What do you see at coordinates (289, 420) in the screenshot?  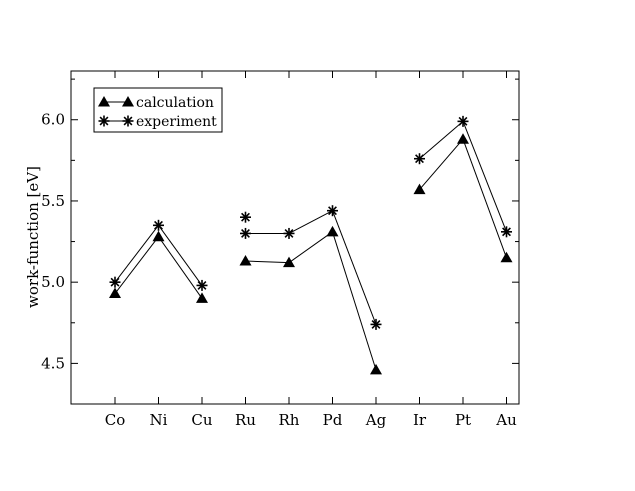 I see `x-tick-label: Rh` at bounding box center [289, 420].